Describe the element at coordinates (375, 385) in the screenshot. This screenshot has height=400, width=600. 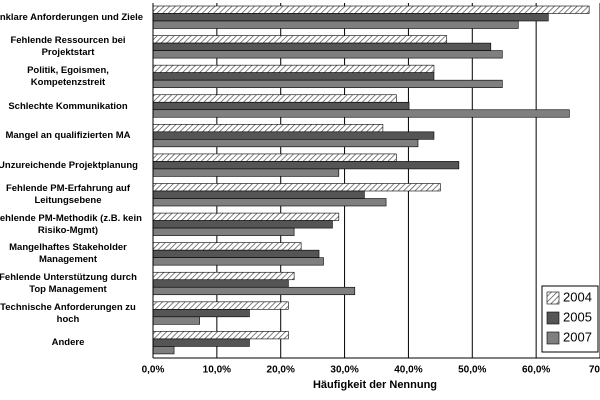
I see `x-axis-label: Häufigkeit der Nennung` at that location.